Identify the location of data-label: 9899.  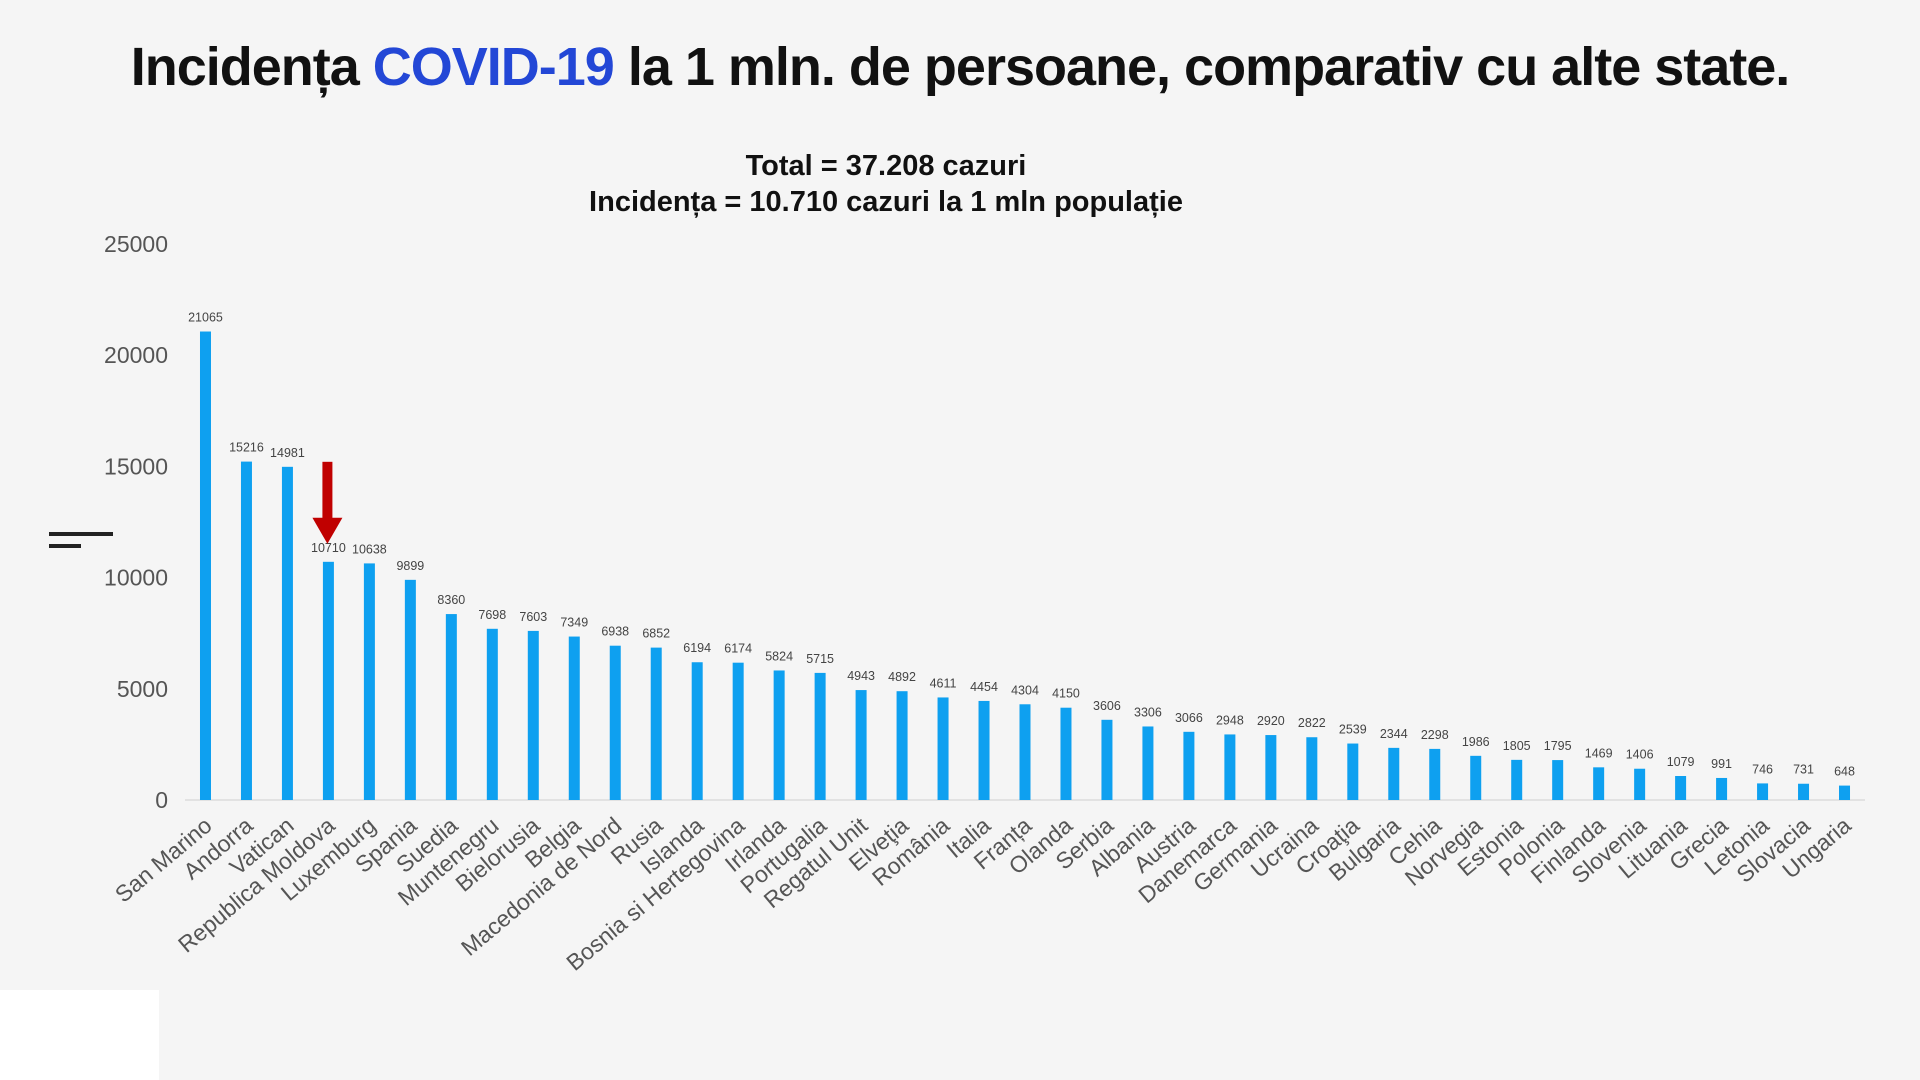
(410, 566).